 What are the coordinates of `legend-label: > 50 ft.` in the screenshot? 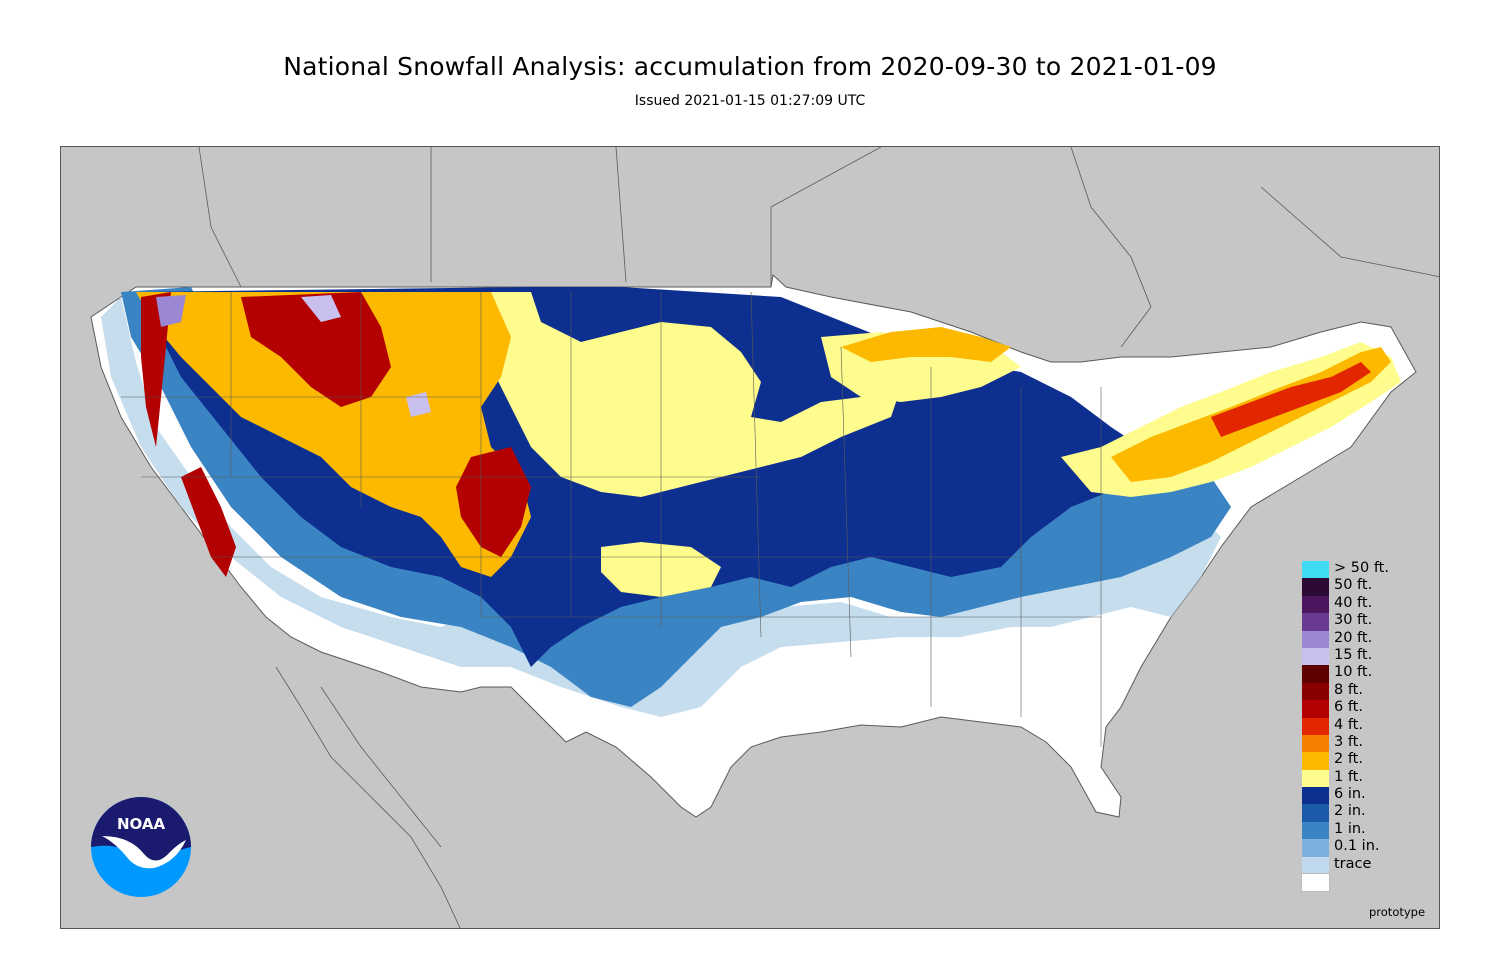 It's located at (1361, 568).